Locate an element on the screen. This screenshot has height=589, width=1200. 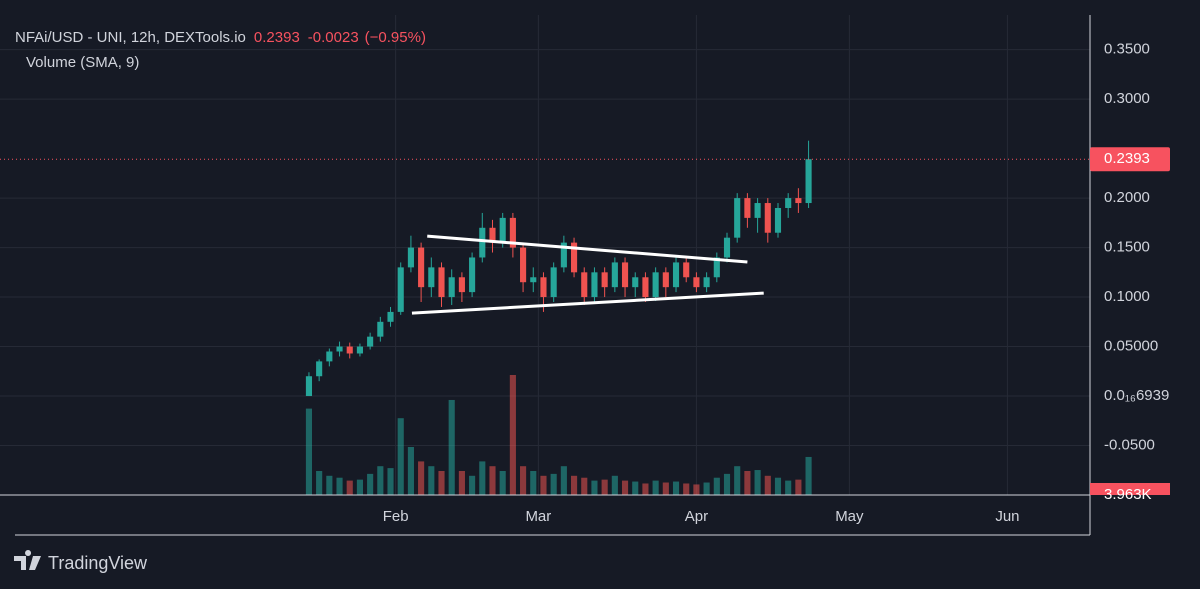
change: -0.0023 is located at coordinates (333, 37).